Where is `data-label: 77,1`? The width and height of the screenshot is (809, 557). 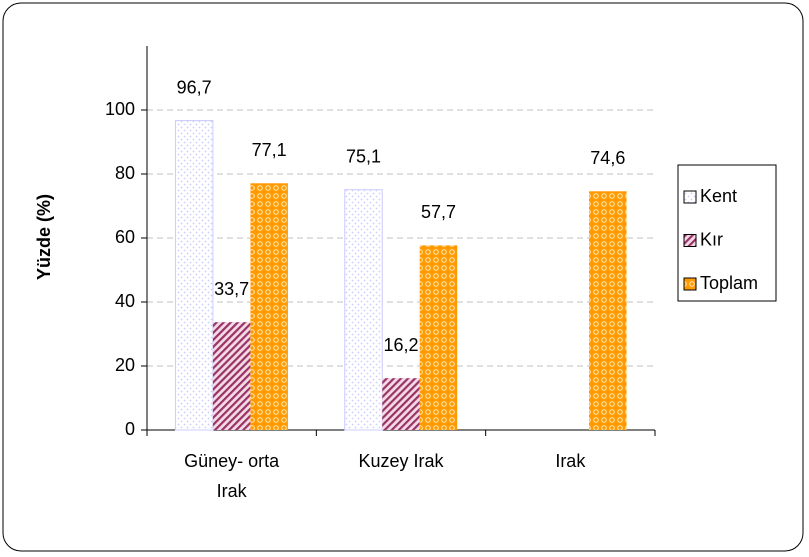 data-label: 77,1 is located at coordinates (269, 150).